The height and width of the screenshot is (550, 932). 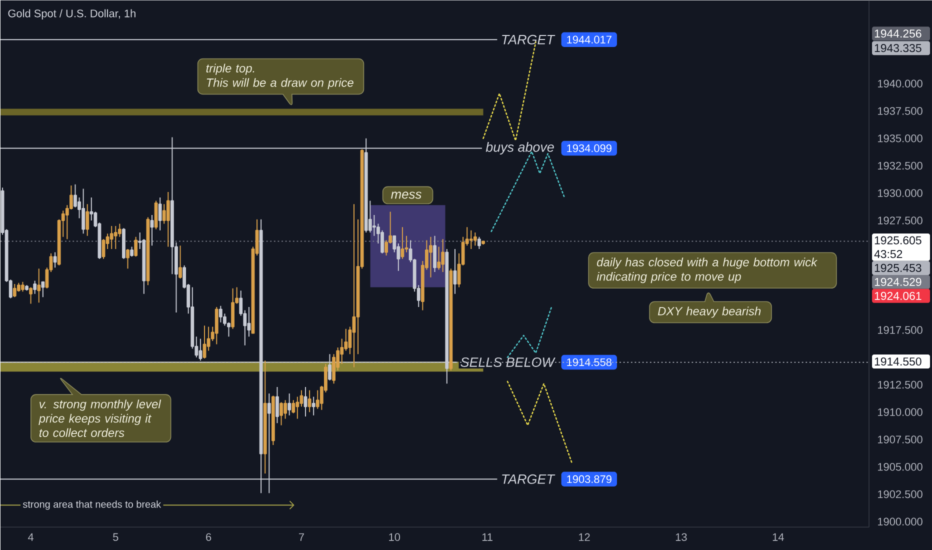 What do you see at coordinates (898, 282) in the screenshot?
I see `text: 1924.529` at bounding box center [898, 282].